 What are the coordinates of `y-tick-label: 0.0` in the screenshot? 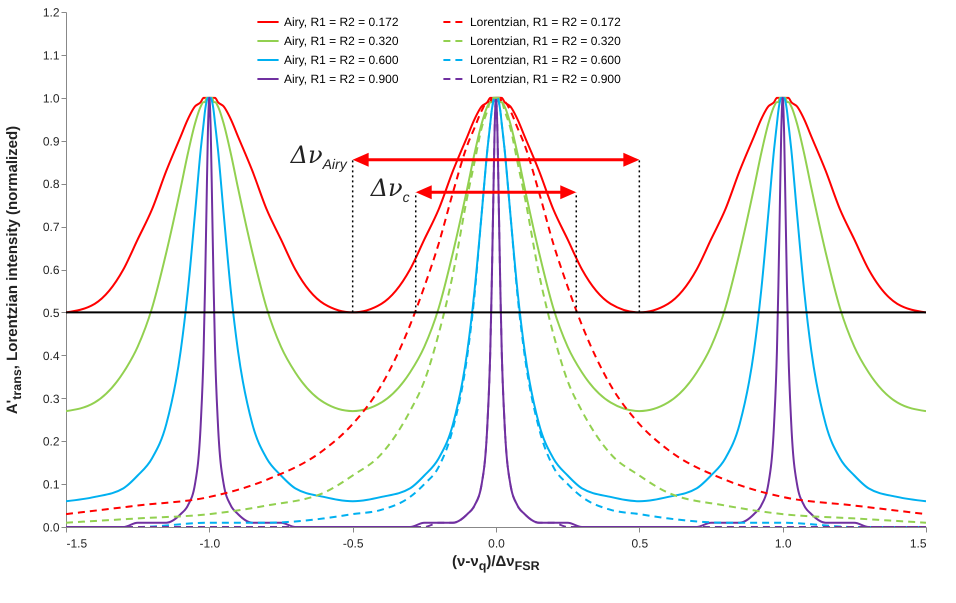 It's located at (51, 527).